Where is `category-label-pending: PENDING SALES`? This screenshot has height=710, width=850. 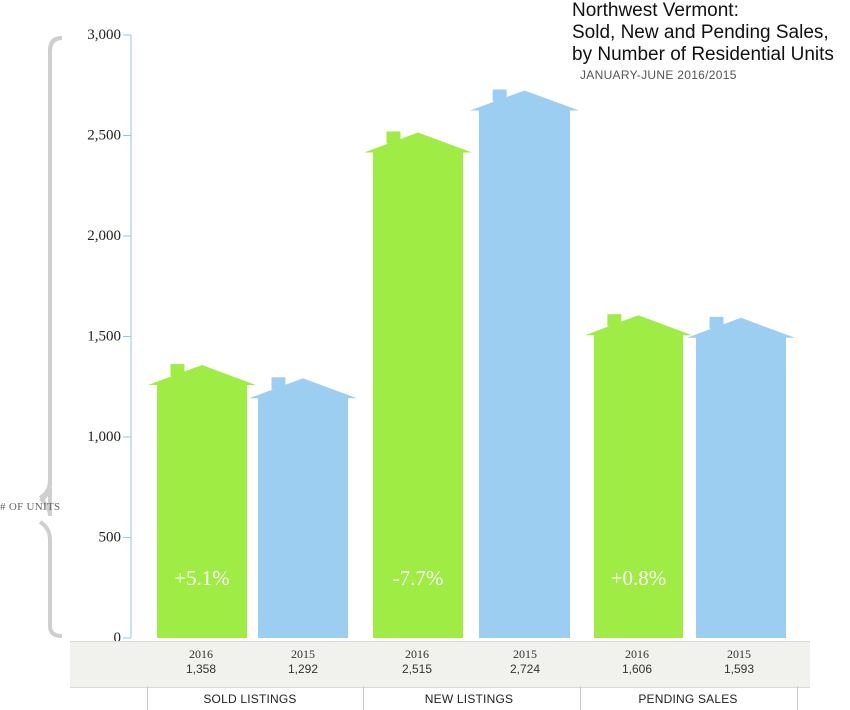 category-label-pending: PENDING SALES is located at coordinates (688, 699).